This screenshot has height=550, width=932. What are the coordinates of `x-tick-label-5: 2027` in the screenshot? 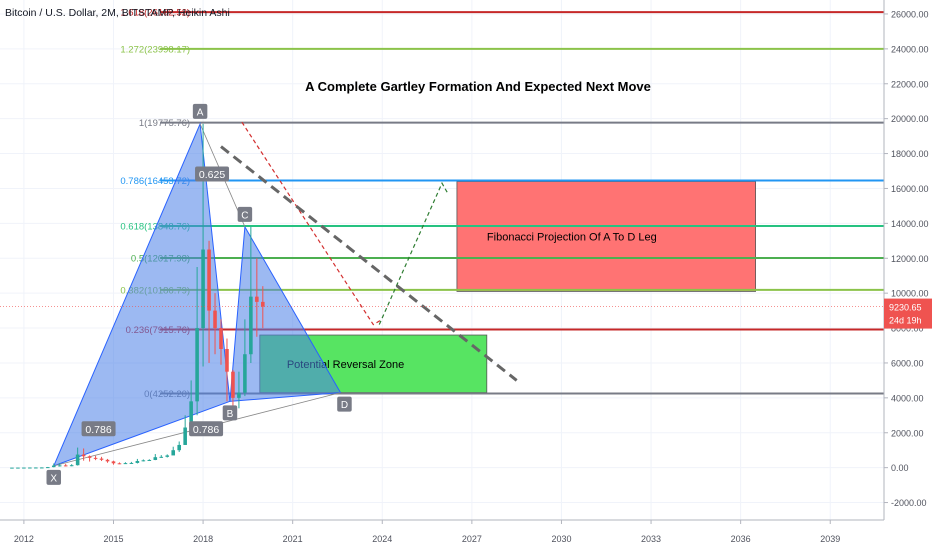 It's located at (472, 539).